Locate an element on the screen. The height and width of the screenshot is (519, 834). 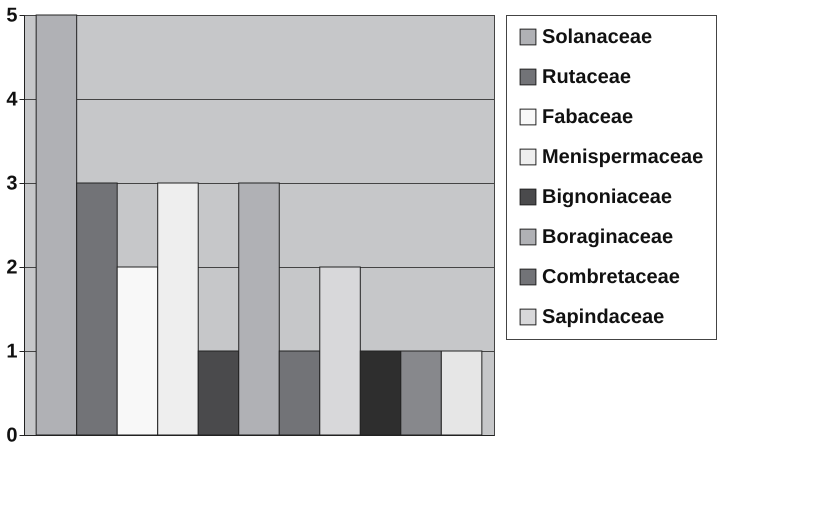
legend-label: Sapindaceae is located at coordinates (603, 317).